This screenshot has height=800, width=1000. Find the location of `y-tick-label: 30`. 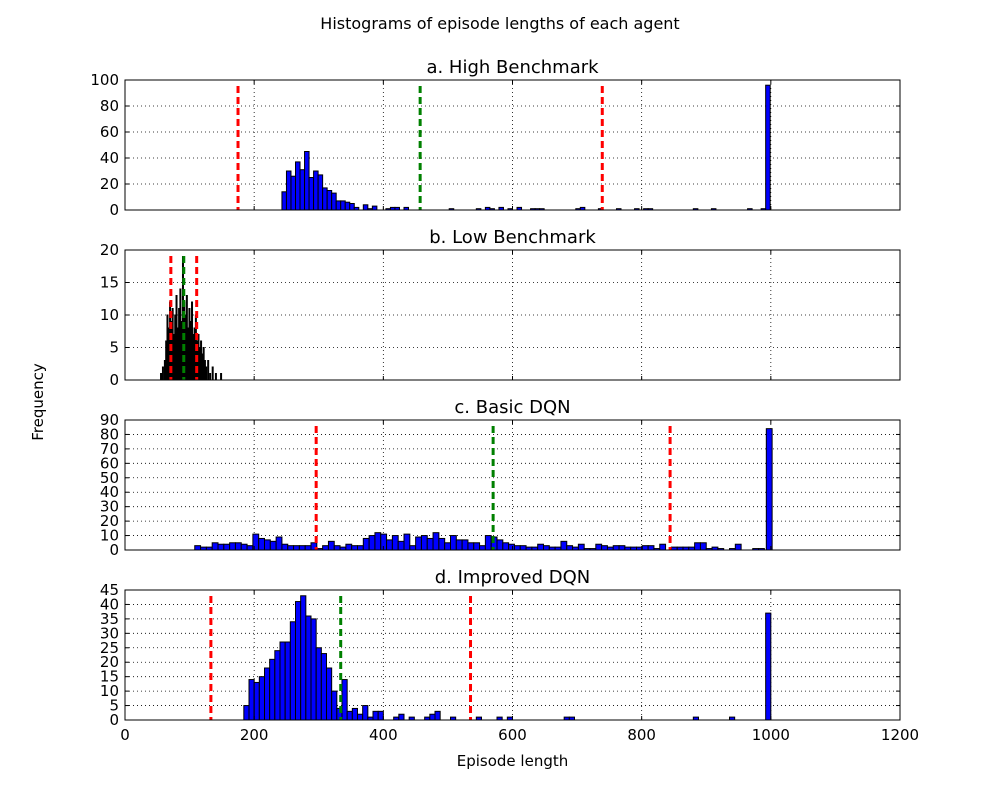

y-tick-label: 30 is located at coordinates (109, 507).